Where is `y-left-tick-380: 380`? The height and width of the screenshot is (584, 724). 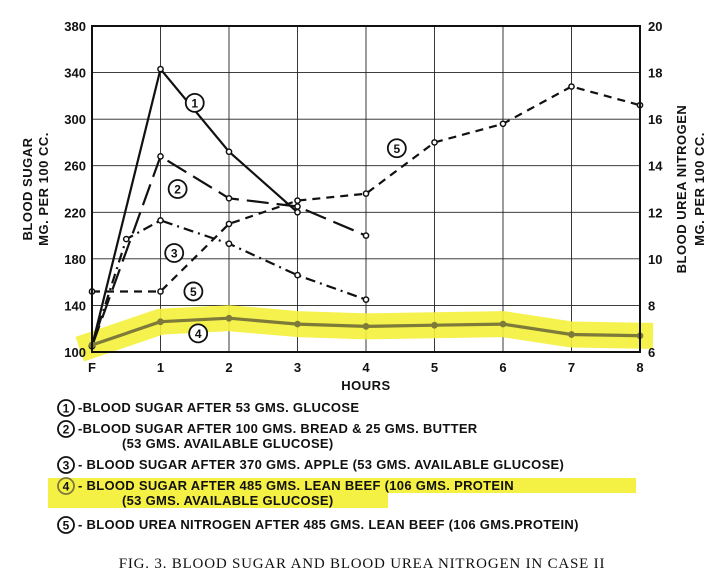 y-left-tick-380: 380 is located at coordinates (75, 26).